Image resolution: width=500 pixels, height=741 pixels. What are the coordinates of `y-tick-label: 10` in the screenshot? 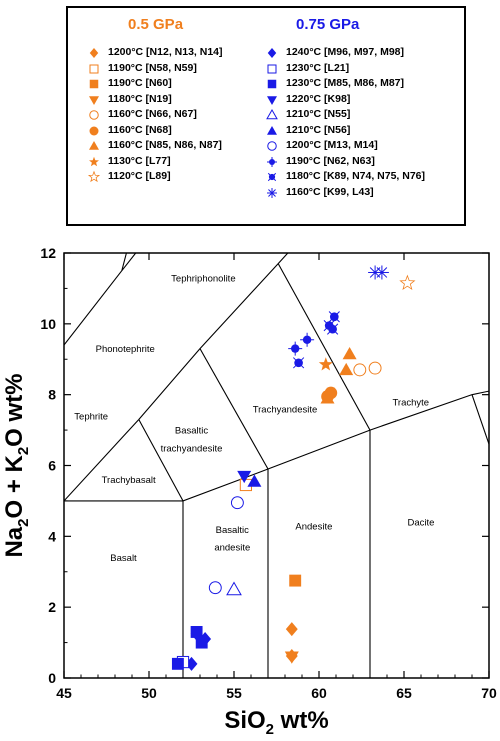 It's located at (48, 324).